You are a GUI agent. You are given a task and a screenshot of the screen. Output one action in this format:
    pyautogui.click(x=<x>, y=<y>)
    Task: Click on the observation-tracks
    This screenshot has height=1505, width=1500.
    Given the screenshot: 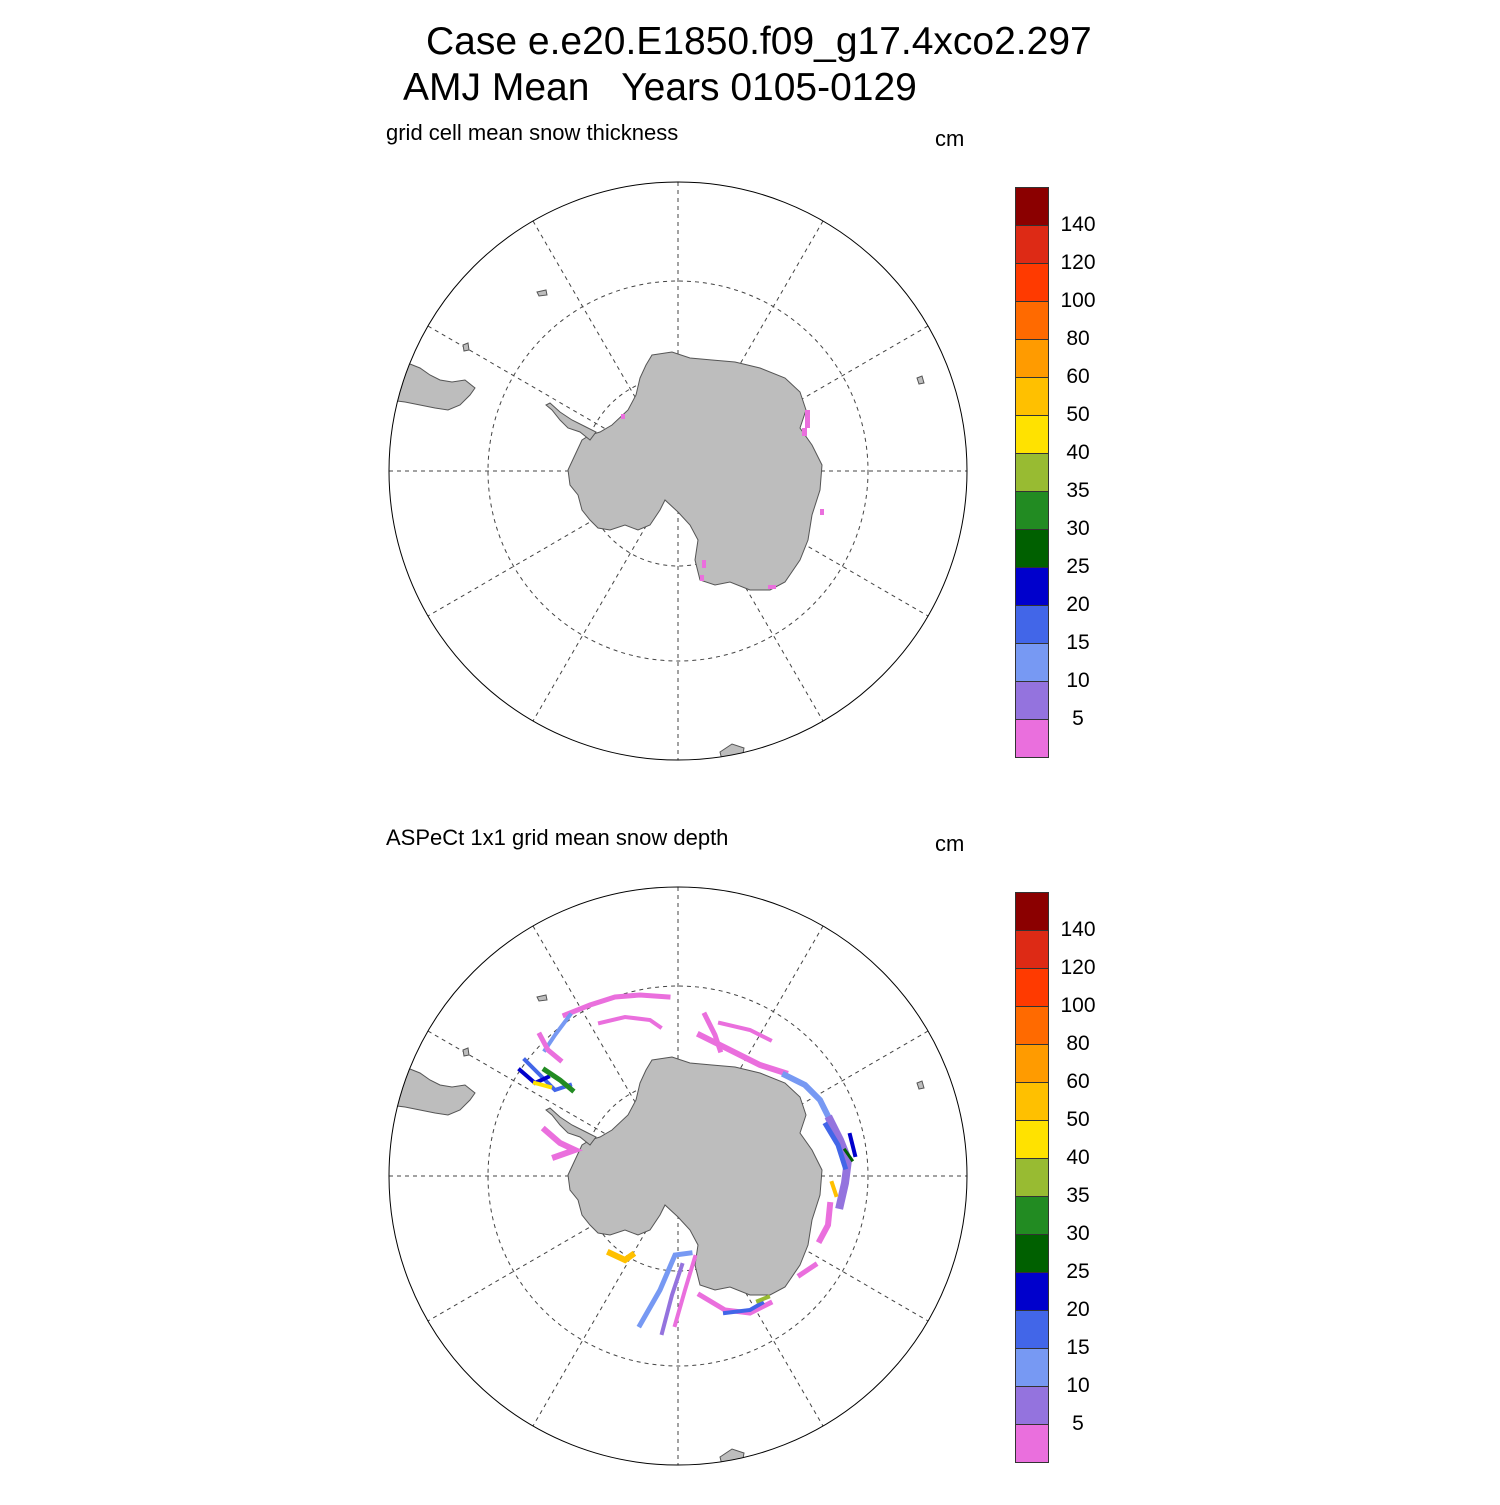 What is the action you would take?
    pyautogui.click(x=687, y=1164)
    